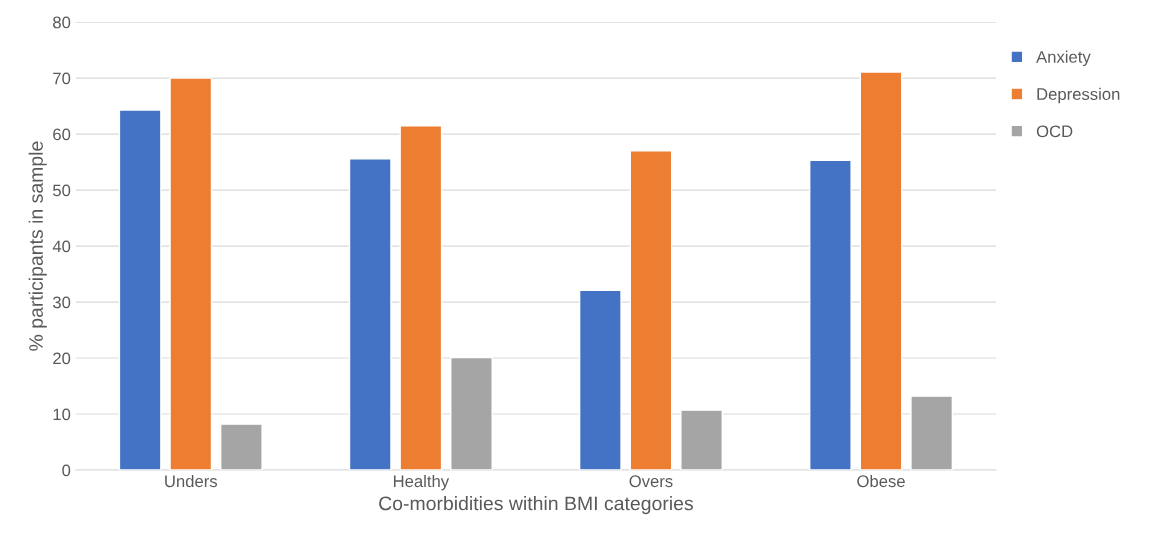 This screenshot has height=553, width=1165. I want to click on y-tick-label: 20, so click(62, 358).